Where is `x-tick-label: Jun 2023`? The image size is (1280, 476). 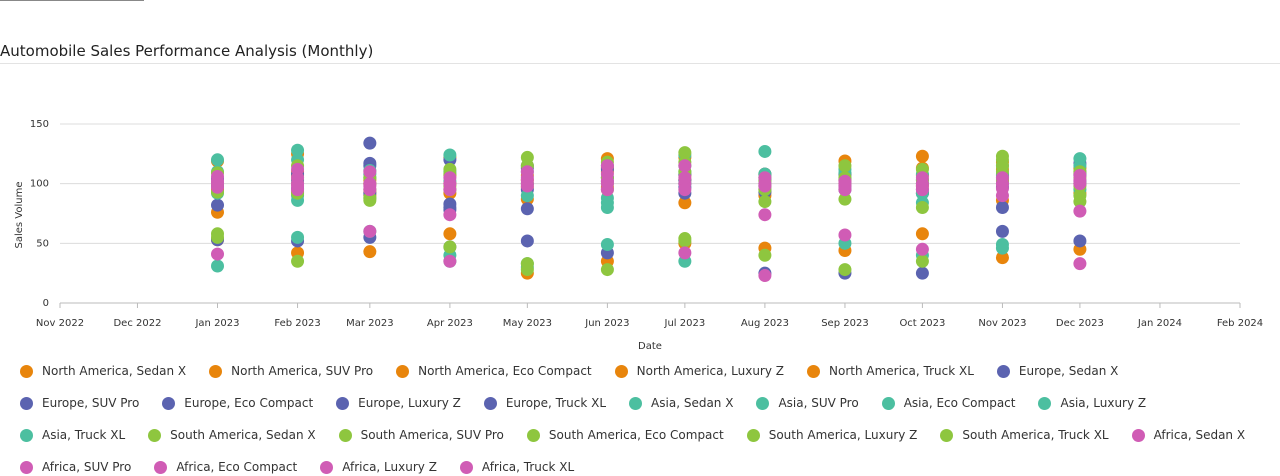
x-tick-label: Jun 2023 is located at coordinates (606, 323).